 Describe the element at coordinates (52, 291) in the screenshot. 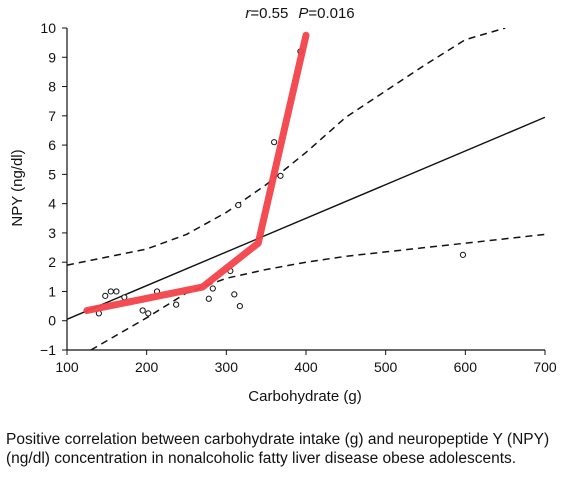

I see `y-tick-label: 1` at that location.